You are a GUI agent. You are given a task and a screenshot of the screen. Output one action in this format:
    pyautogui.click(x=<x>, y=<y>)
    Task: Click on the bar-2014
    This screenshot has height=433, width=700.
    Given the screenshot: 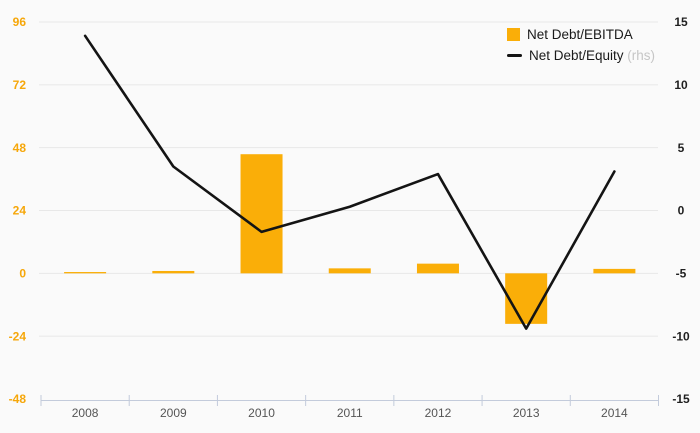 What is the action you would take?
    pyautogui.click(x=614, y=271)
    